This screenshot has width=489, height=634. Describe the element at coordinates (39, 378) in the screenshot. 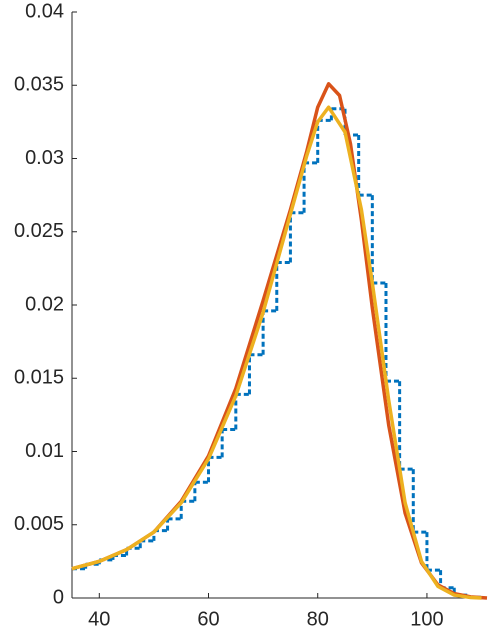

I see `y-tick-label: 0.015` at that location.